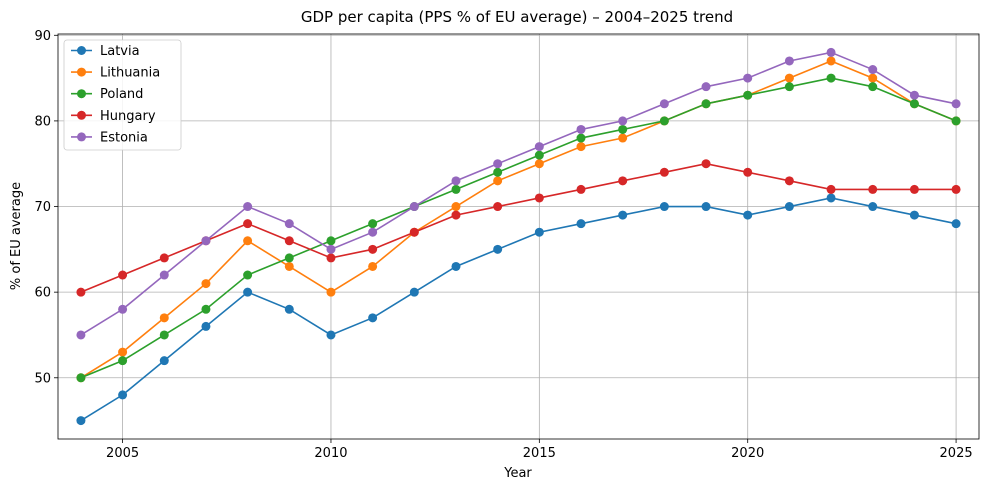 The image size is (989, 490). Describe the element at coordinates (124, 137) in the screenshot. I see `legend-label: Estonia` at that location.